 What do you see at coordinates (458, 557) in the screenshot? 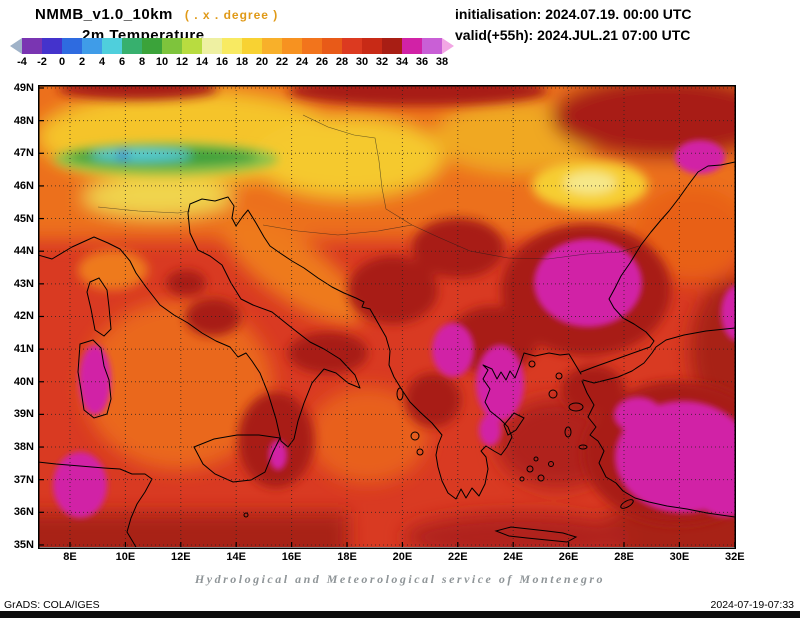
I see `lon-label: 22E` at bounding box center [458, 557].